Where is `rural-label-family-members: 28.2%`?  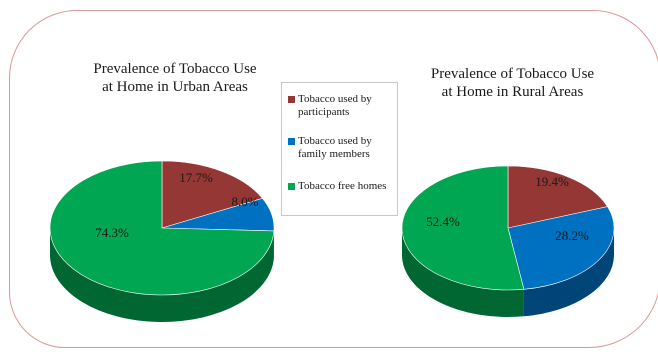 rural-label-family-members: 28.2% is located at coordinates (572, 235).